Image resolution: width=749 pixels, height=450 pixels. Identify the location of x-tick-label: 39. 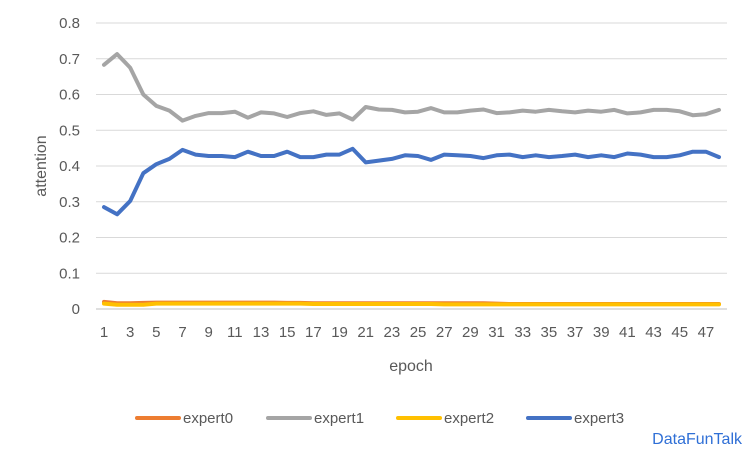
(601, 332).